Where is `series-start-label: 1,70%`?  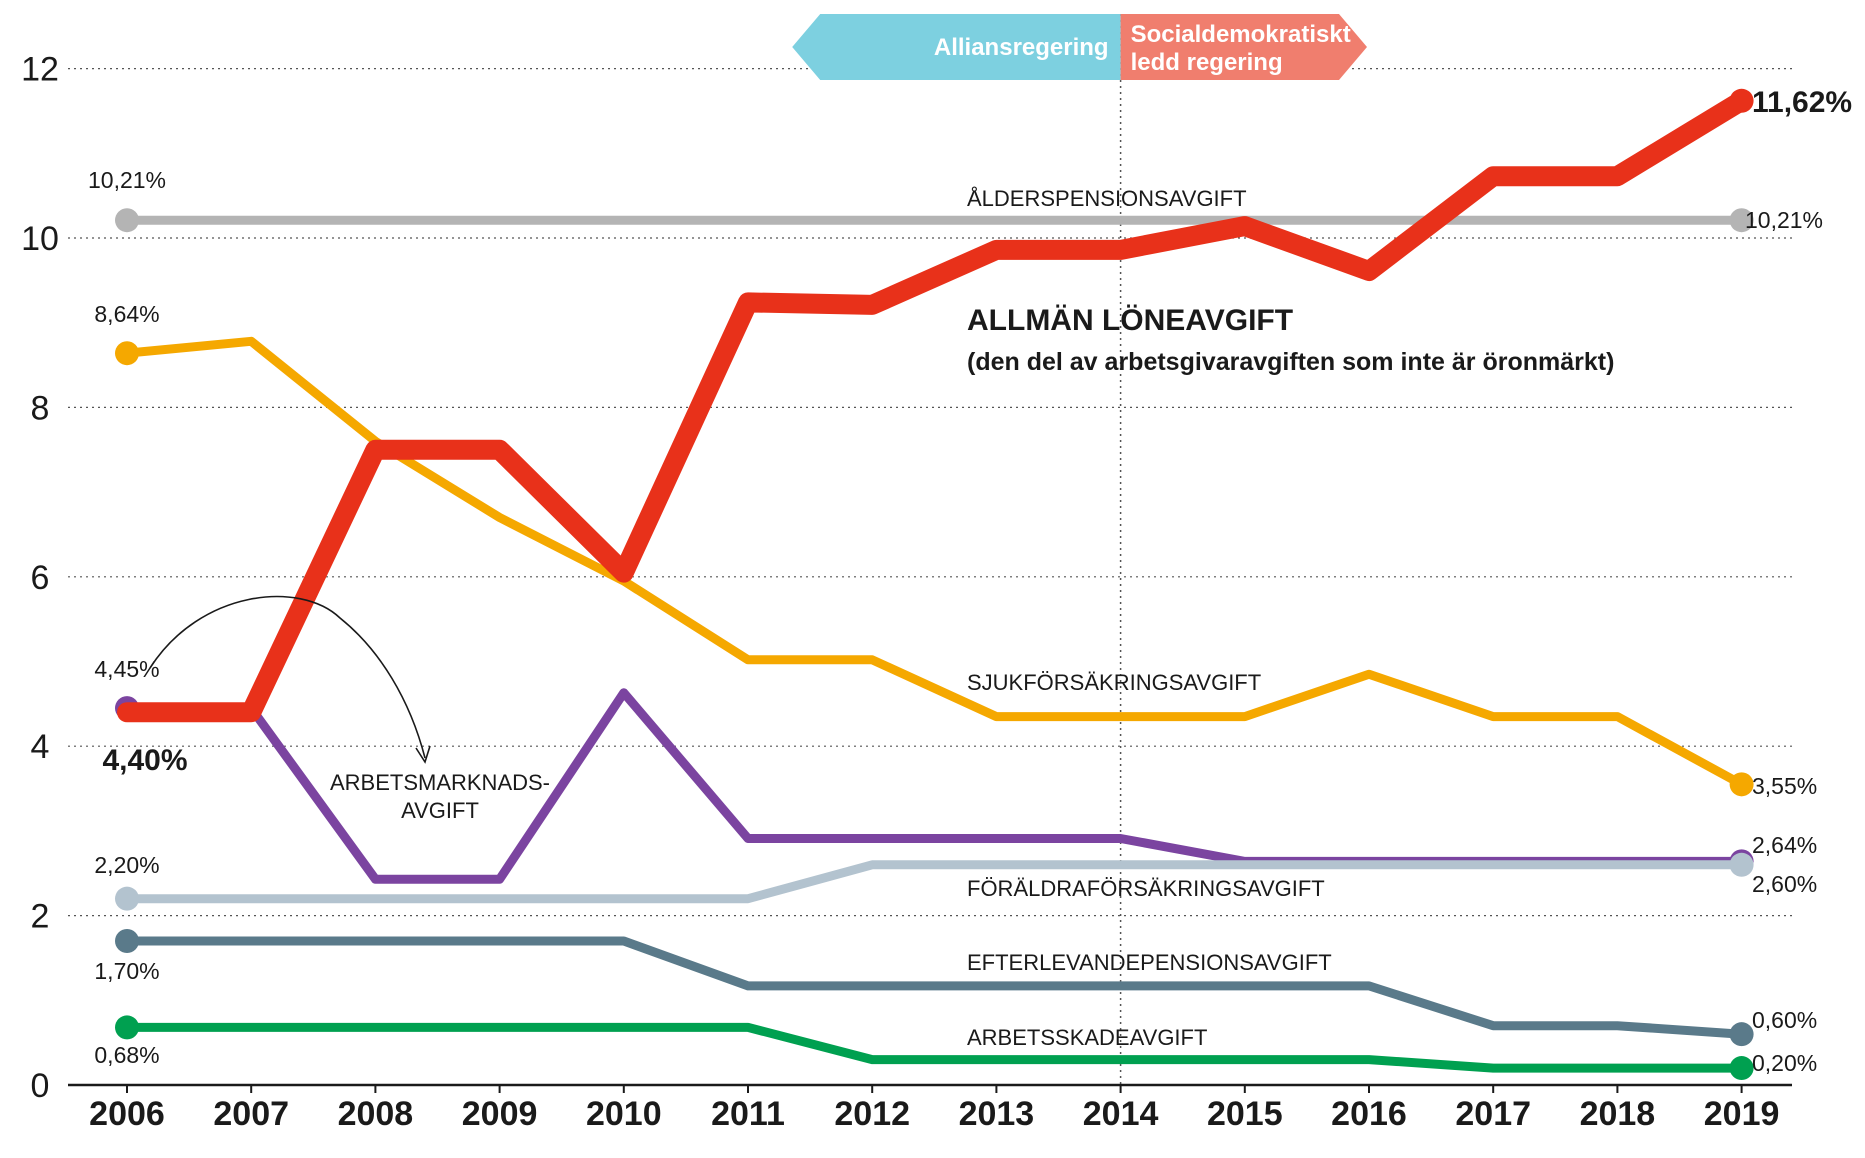 series-start-label: 1,70% is located at coordinates (126, 971).